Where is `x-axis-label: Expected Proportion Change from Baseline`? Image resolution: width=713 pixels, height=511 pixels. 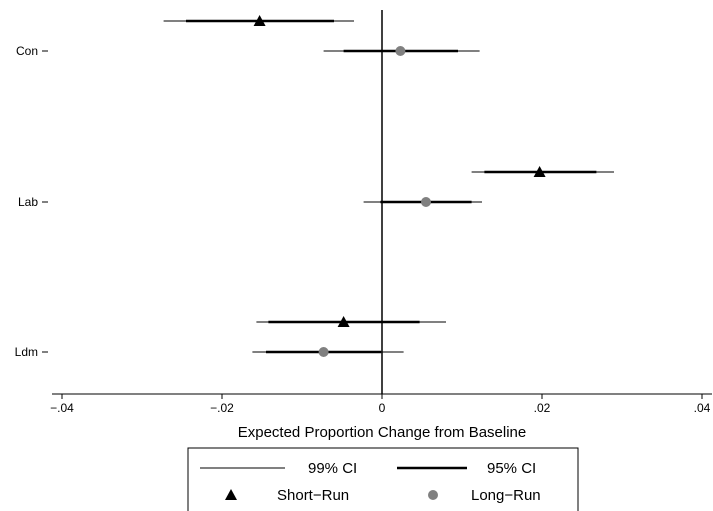 x-axis-label: Expected Proportion Change from Baseline is located at coordinates (382, 432).